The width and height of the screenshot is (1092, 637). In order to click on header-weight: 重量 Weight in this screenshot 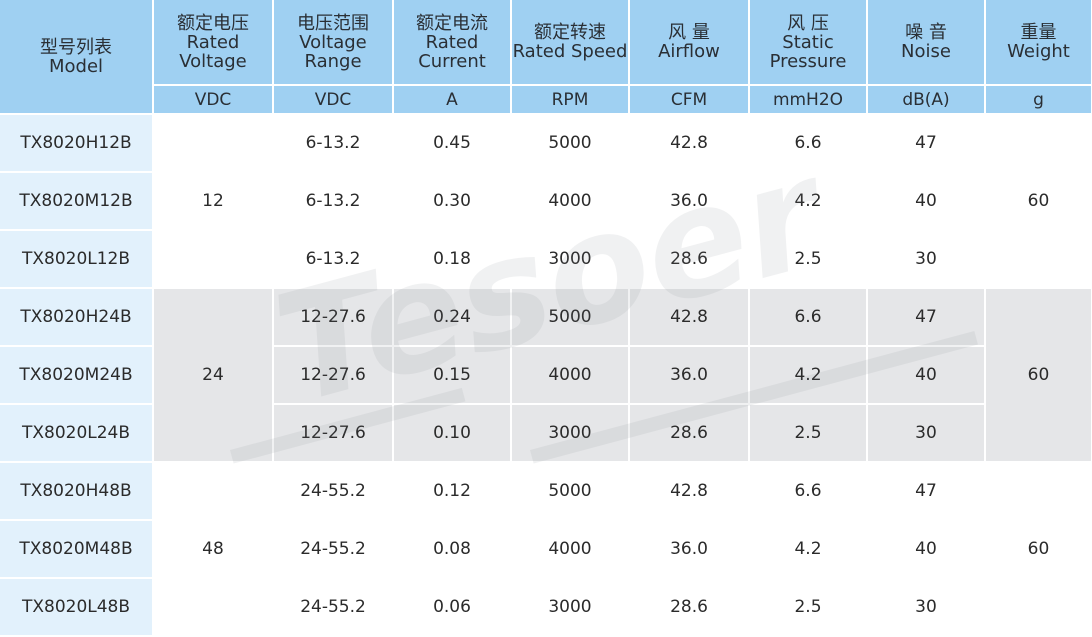, I will do `click(1038, 43)`.